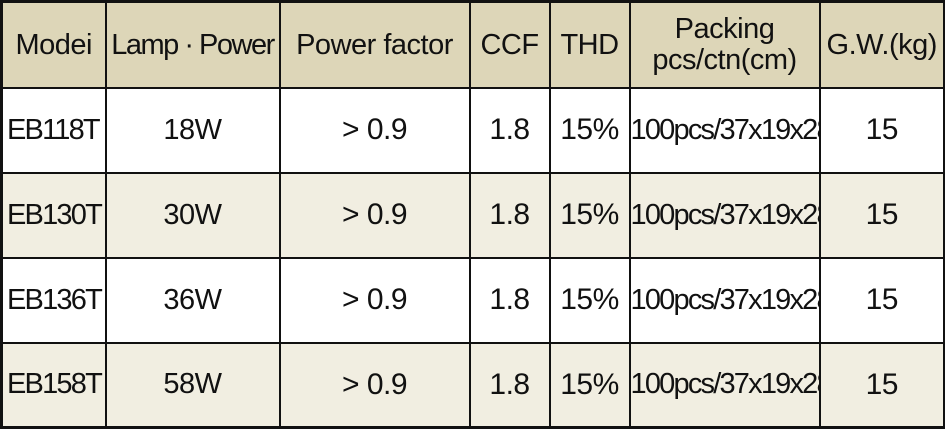 Image resolution: width=945 pixels, height=431 pixels. I want to click on header-gross-weight: G.W.(kg), so click(881, 44).